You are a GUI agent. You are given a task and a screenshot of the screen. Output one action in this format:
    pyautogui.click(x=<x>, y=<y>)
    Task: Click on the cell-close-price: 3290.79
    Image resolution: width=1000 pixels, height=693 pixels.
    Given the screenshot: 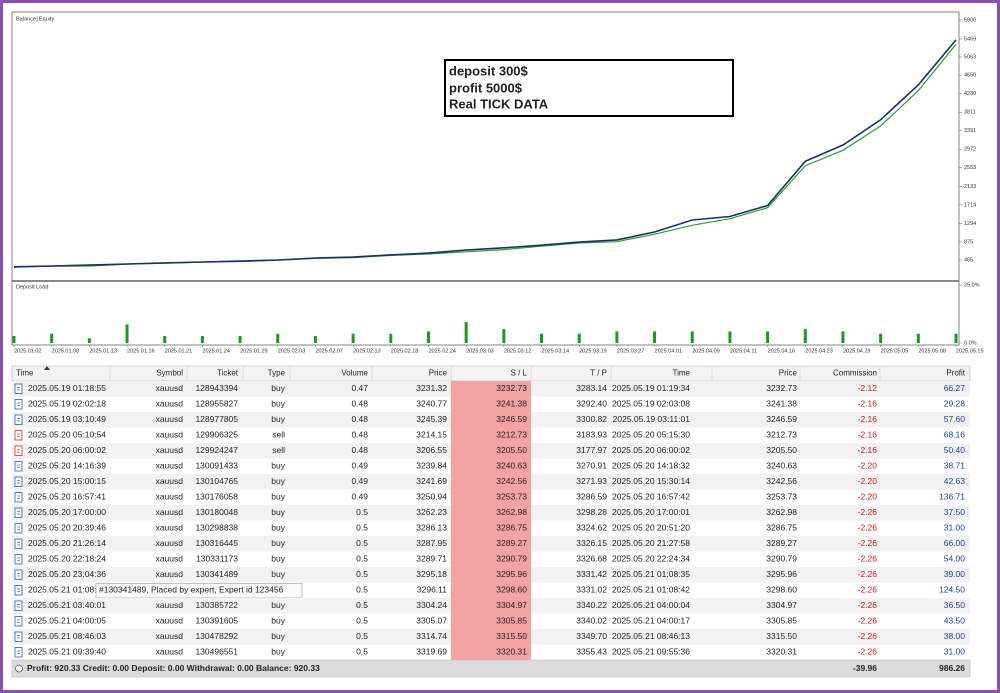 What is the action you would take?
    pyautogui.click(x=781, y=559)
    